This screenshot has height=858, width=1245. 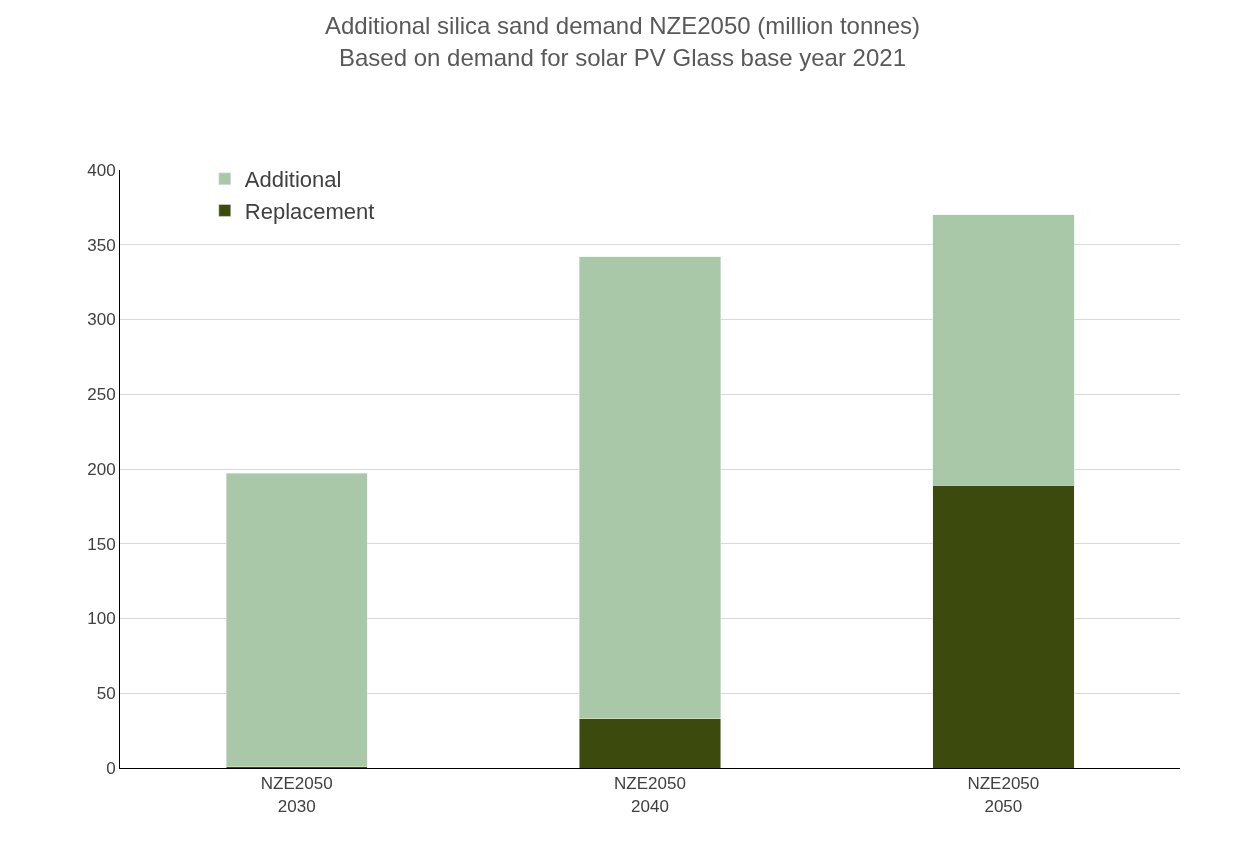 I want to click on y-tick-label: 250, so click(x=101, y=395).